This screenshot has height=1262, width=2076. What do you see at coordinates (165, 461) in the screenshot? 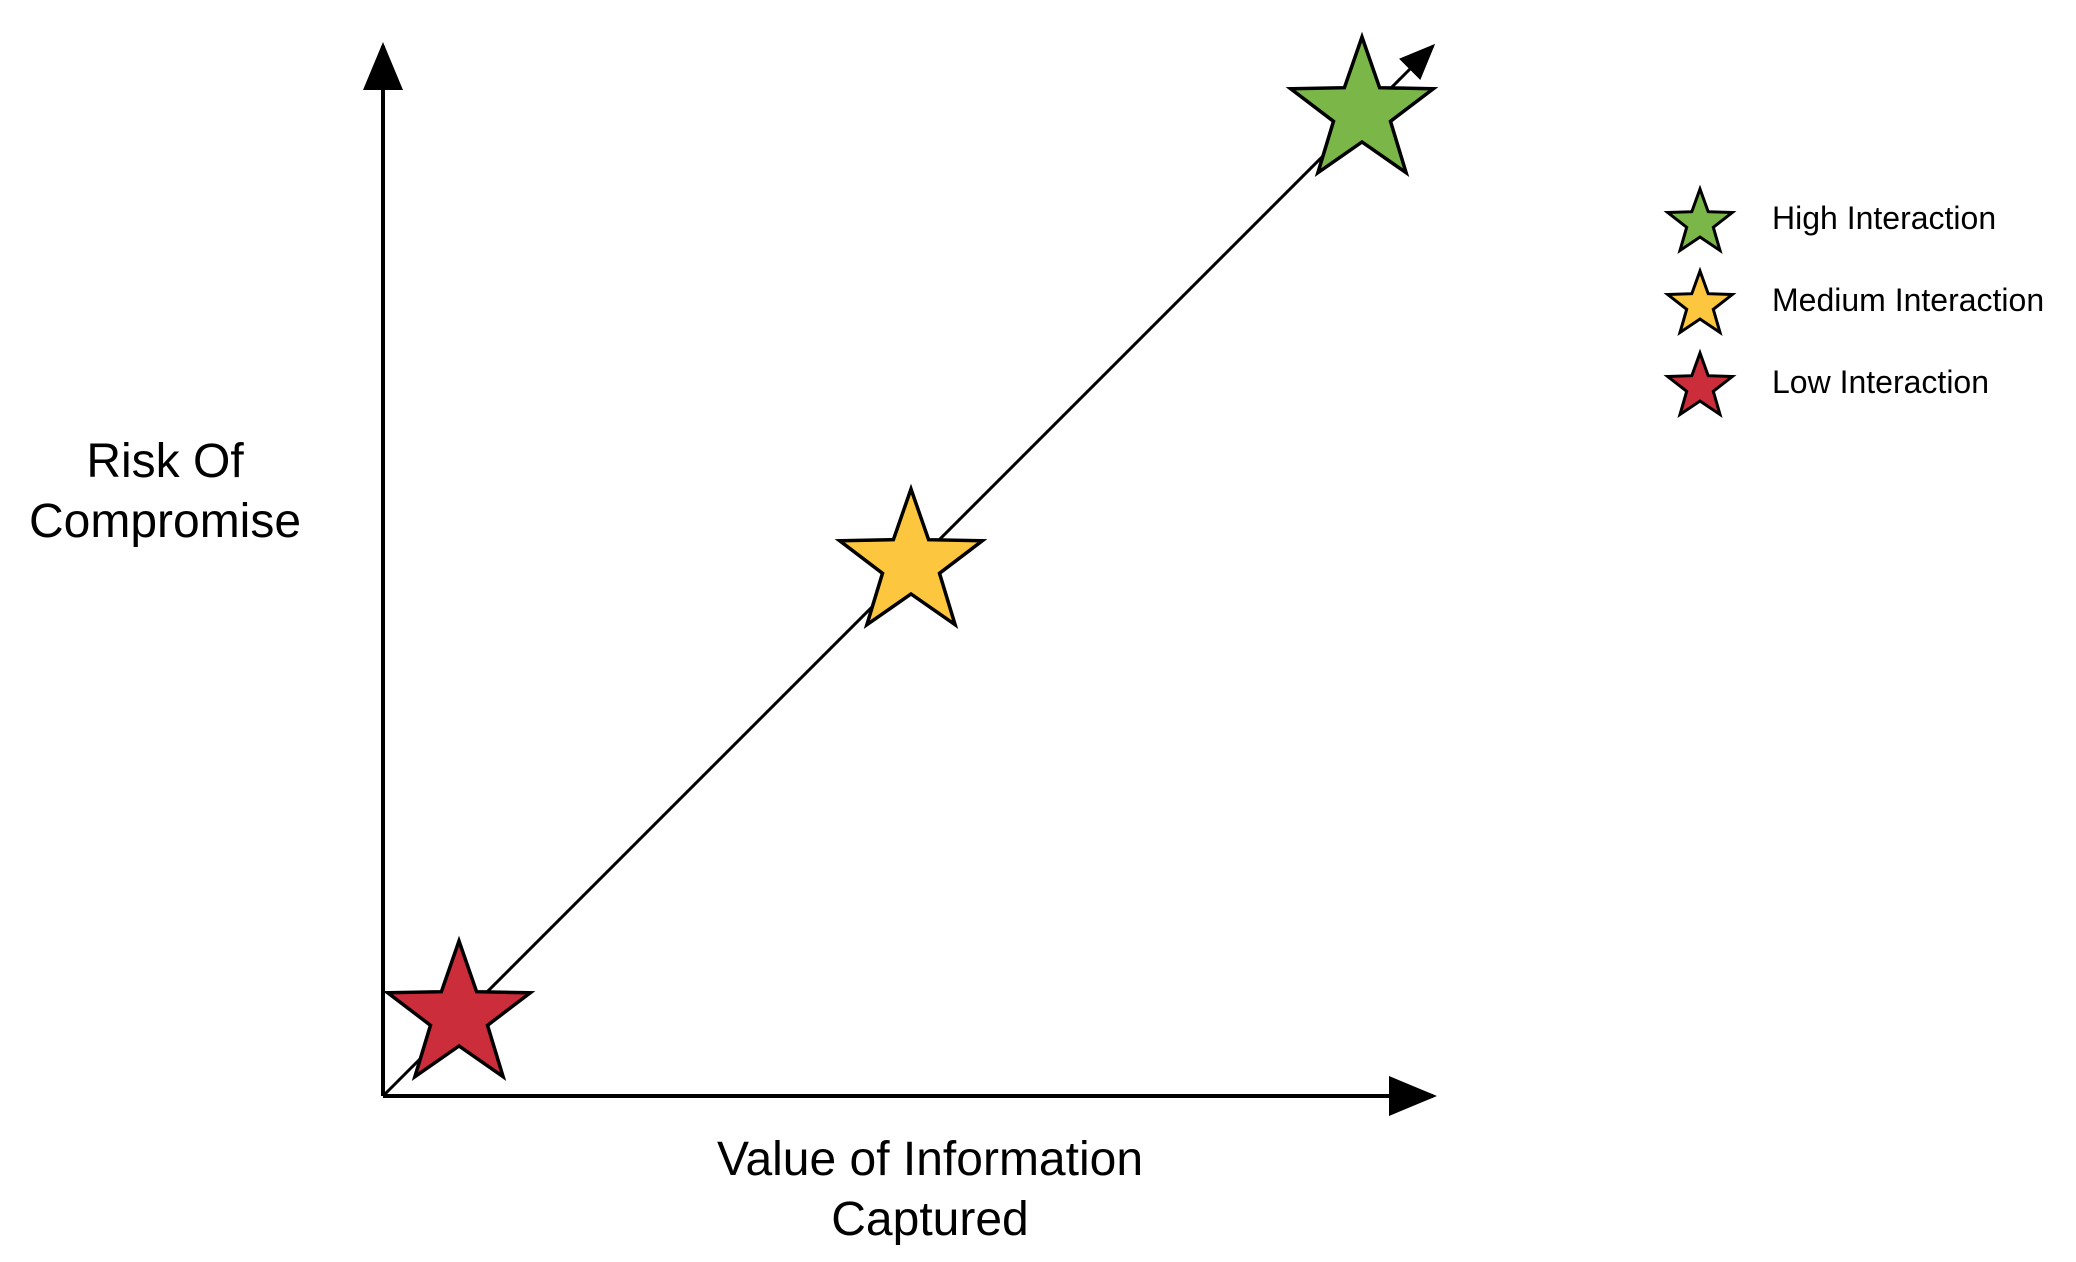
I see `y-axis-label-line-1: Risk Of` at bounding box center [165, 461].